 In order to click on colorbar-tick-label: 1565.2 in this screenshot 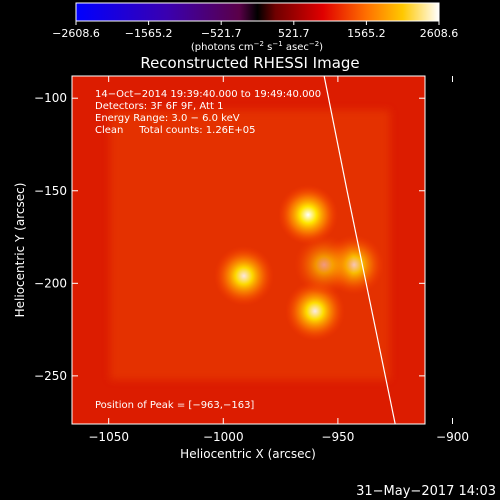, I will do `click(366, 33)`.